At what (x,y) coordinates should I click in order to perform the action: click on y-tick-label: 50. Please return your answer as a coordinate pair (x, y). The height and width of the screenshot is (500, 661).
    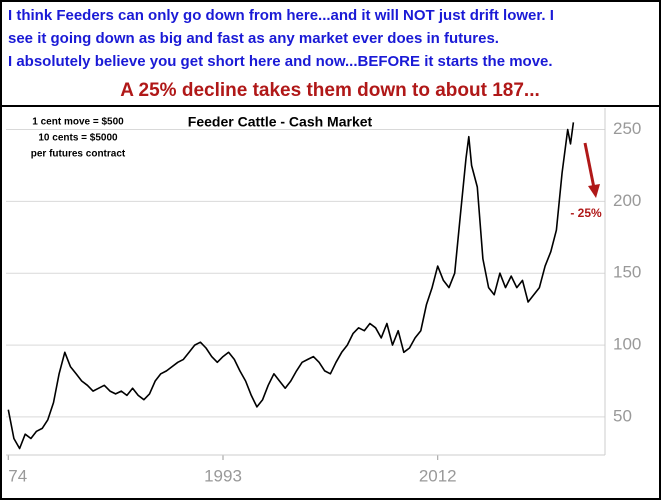
    Looking at the image, I should click on (622, 415).